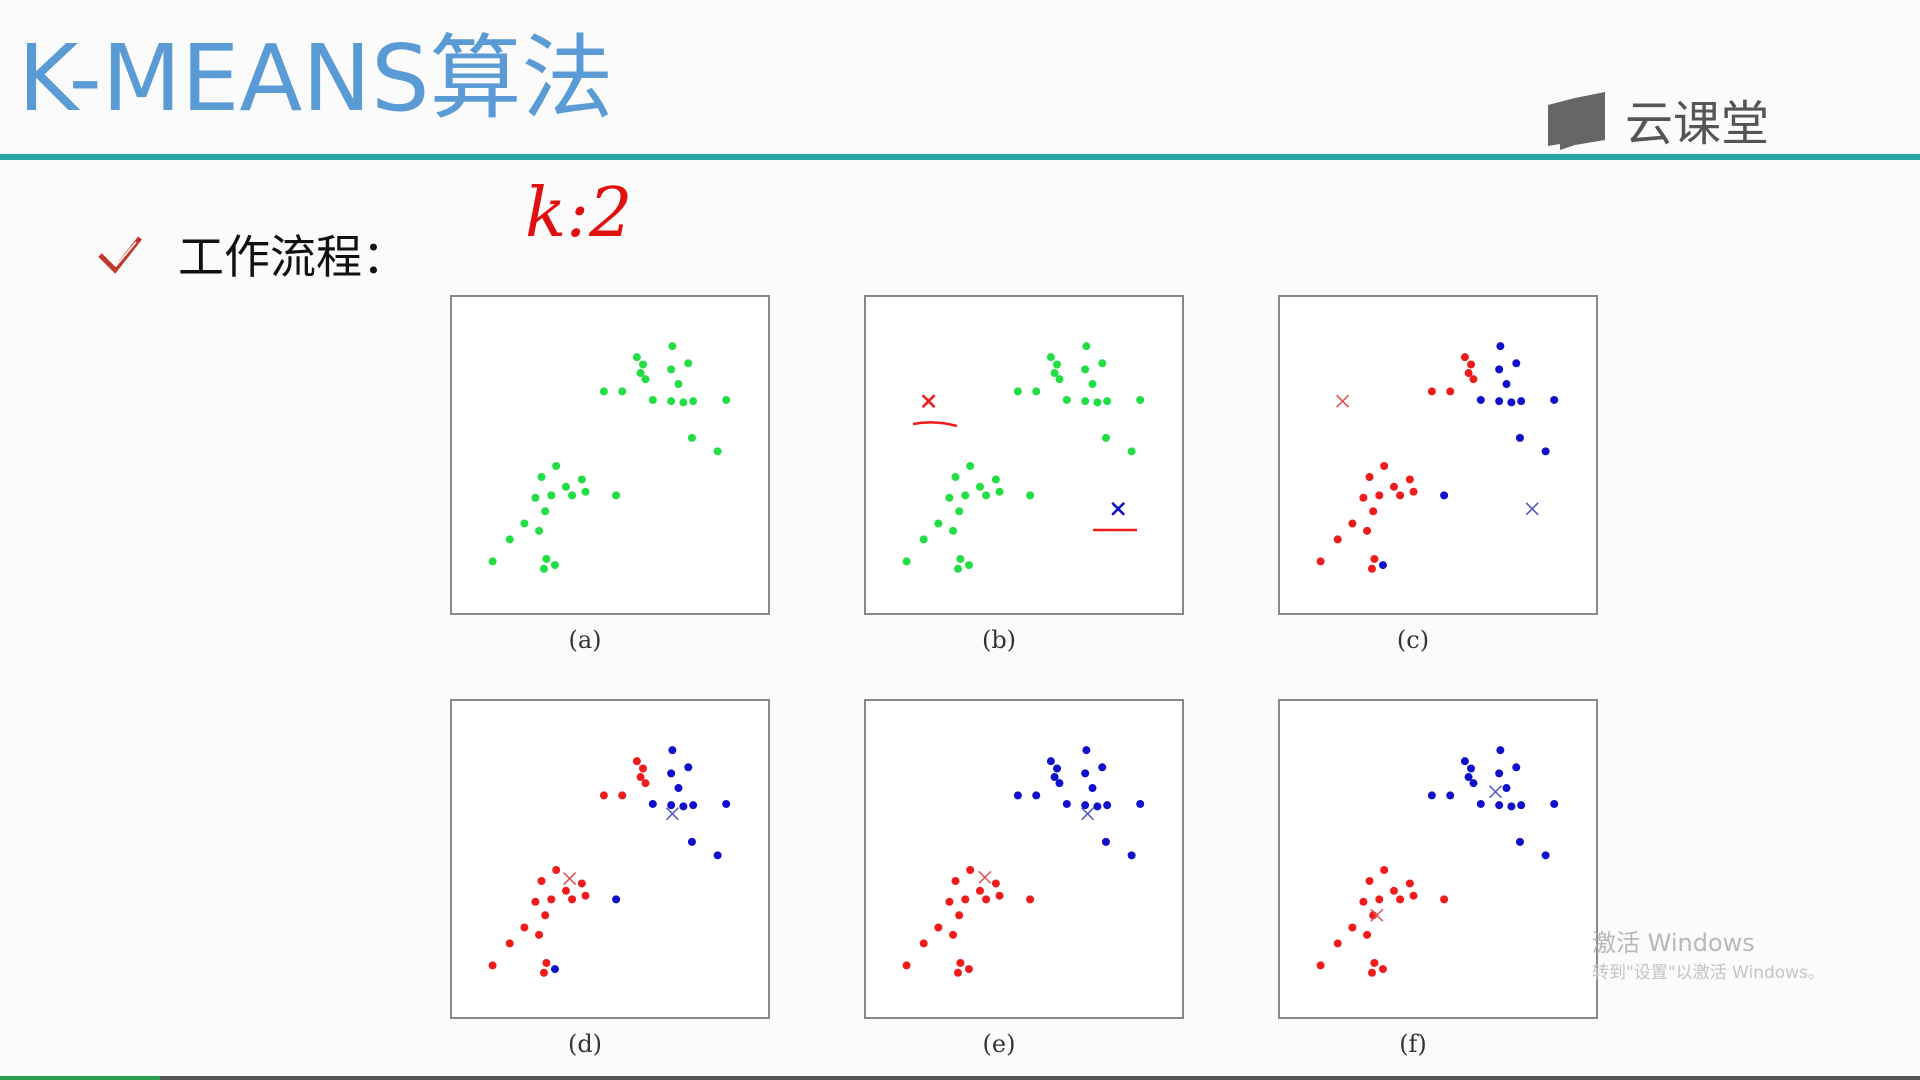 The image size is (1920, 1080). Describe the element at coordinates (1576, 121) in the screenshot. I see `logo-icon` at that location.